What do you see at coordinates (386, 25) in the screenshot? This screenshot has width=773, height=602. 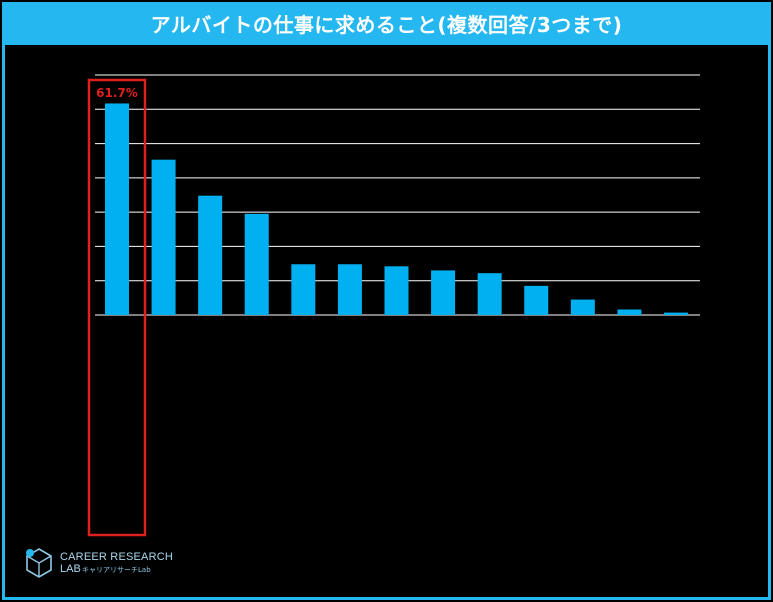 I see `chart-title: アルバイトの仕事に求めること(複数回答/3つまで)` at bounding box center [386, 25].